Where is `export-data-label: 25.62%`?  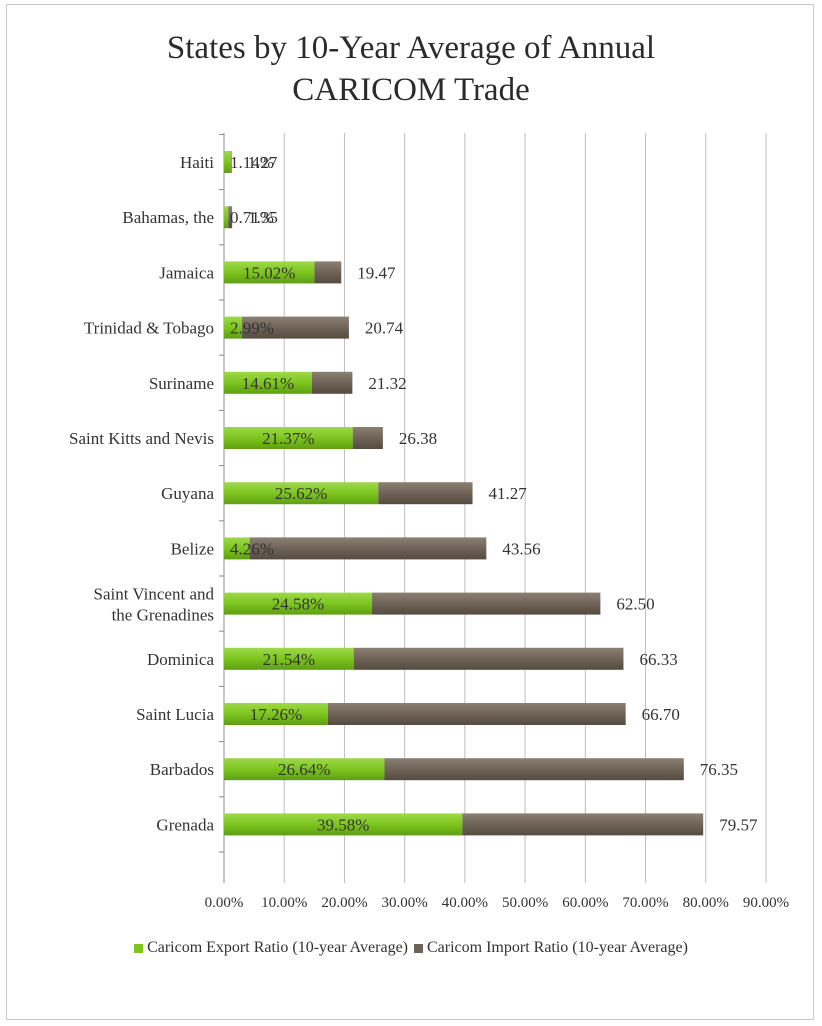 export-data-label: 25.62% is located at coordinates (301, 493).